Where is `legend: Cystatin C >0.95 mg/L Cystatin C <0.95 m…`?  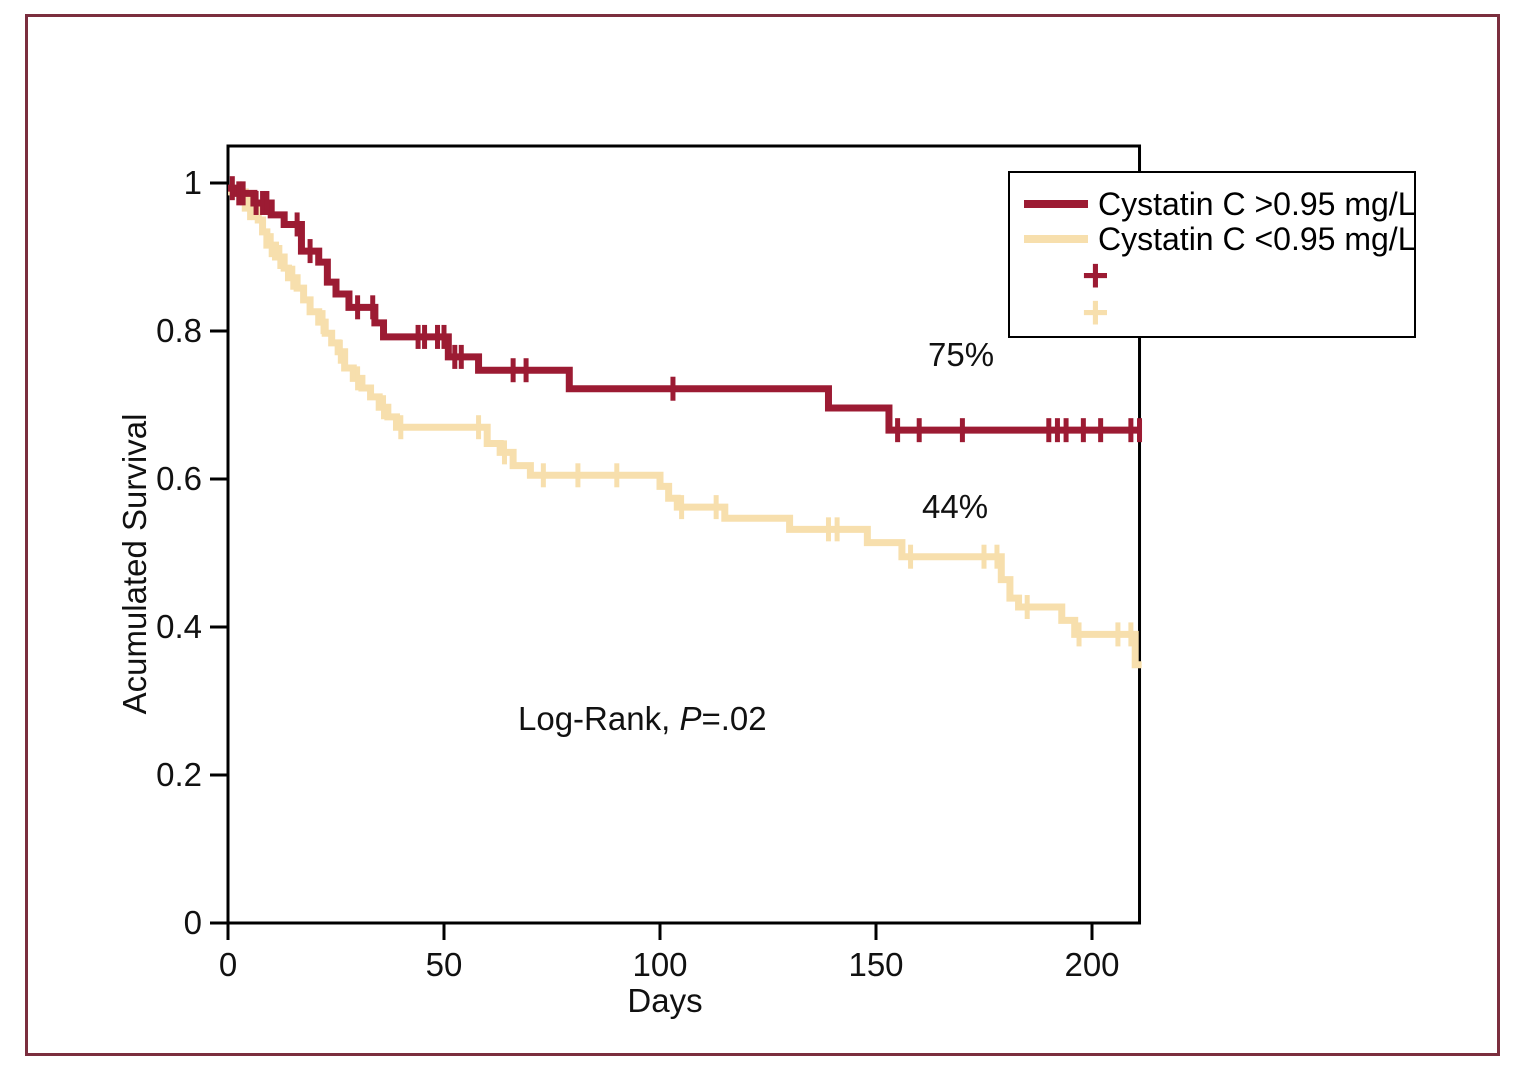 legend: Cystatin C >0.95 mg/L Cystatin C <0.95 m… is located at coordinates (1212, 254).